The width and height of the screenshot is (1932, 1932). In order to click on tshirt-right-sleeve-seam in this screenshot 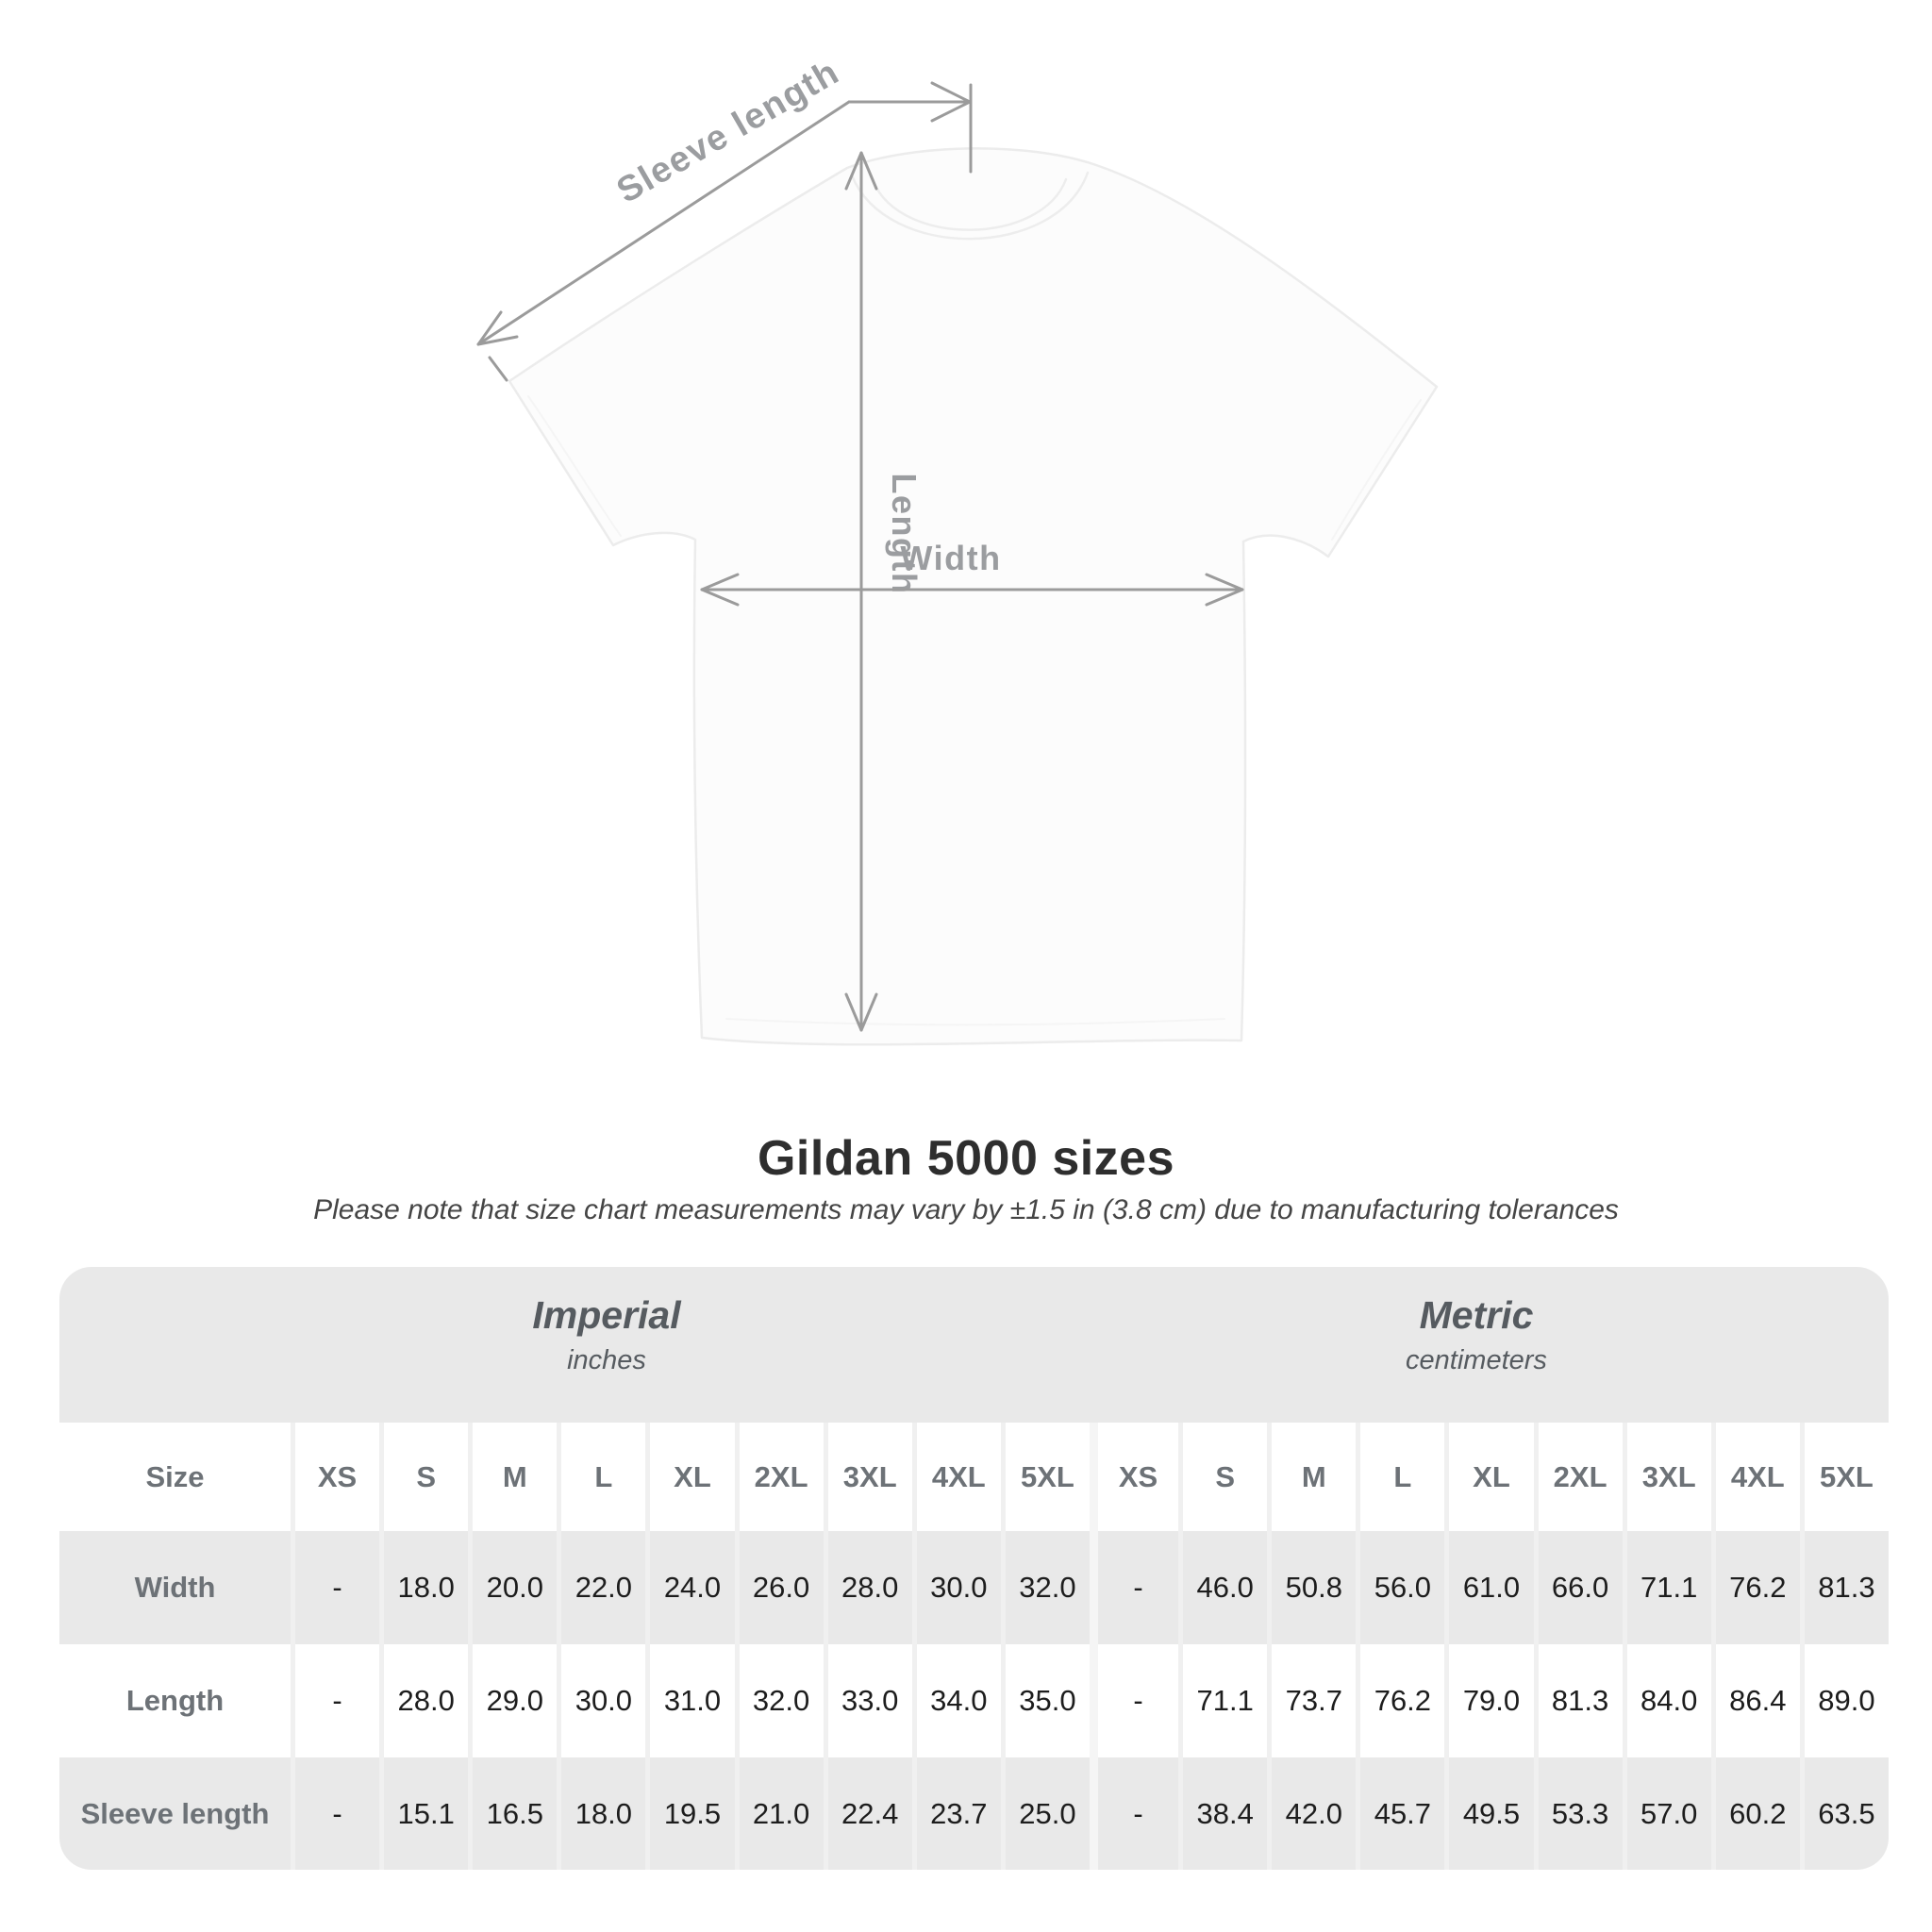, I will do `click(1376, 470)`.